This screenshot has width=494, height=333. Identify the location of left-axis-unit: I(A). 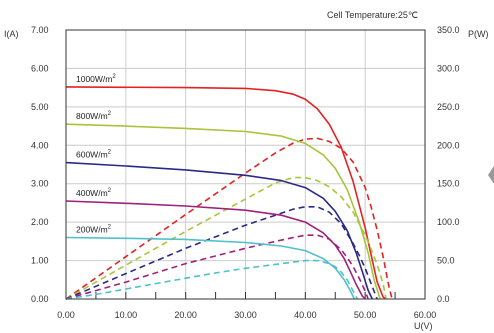
(11, 34).